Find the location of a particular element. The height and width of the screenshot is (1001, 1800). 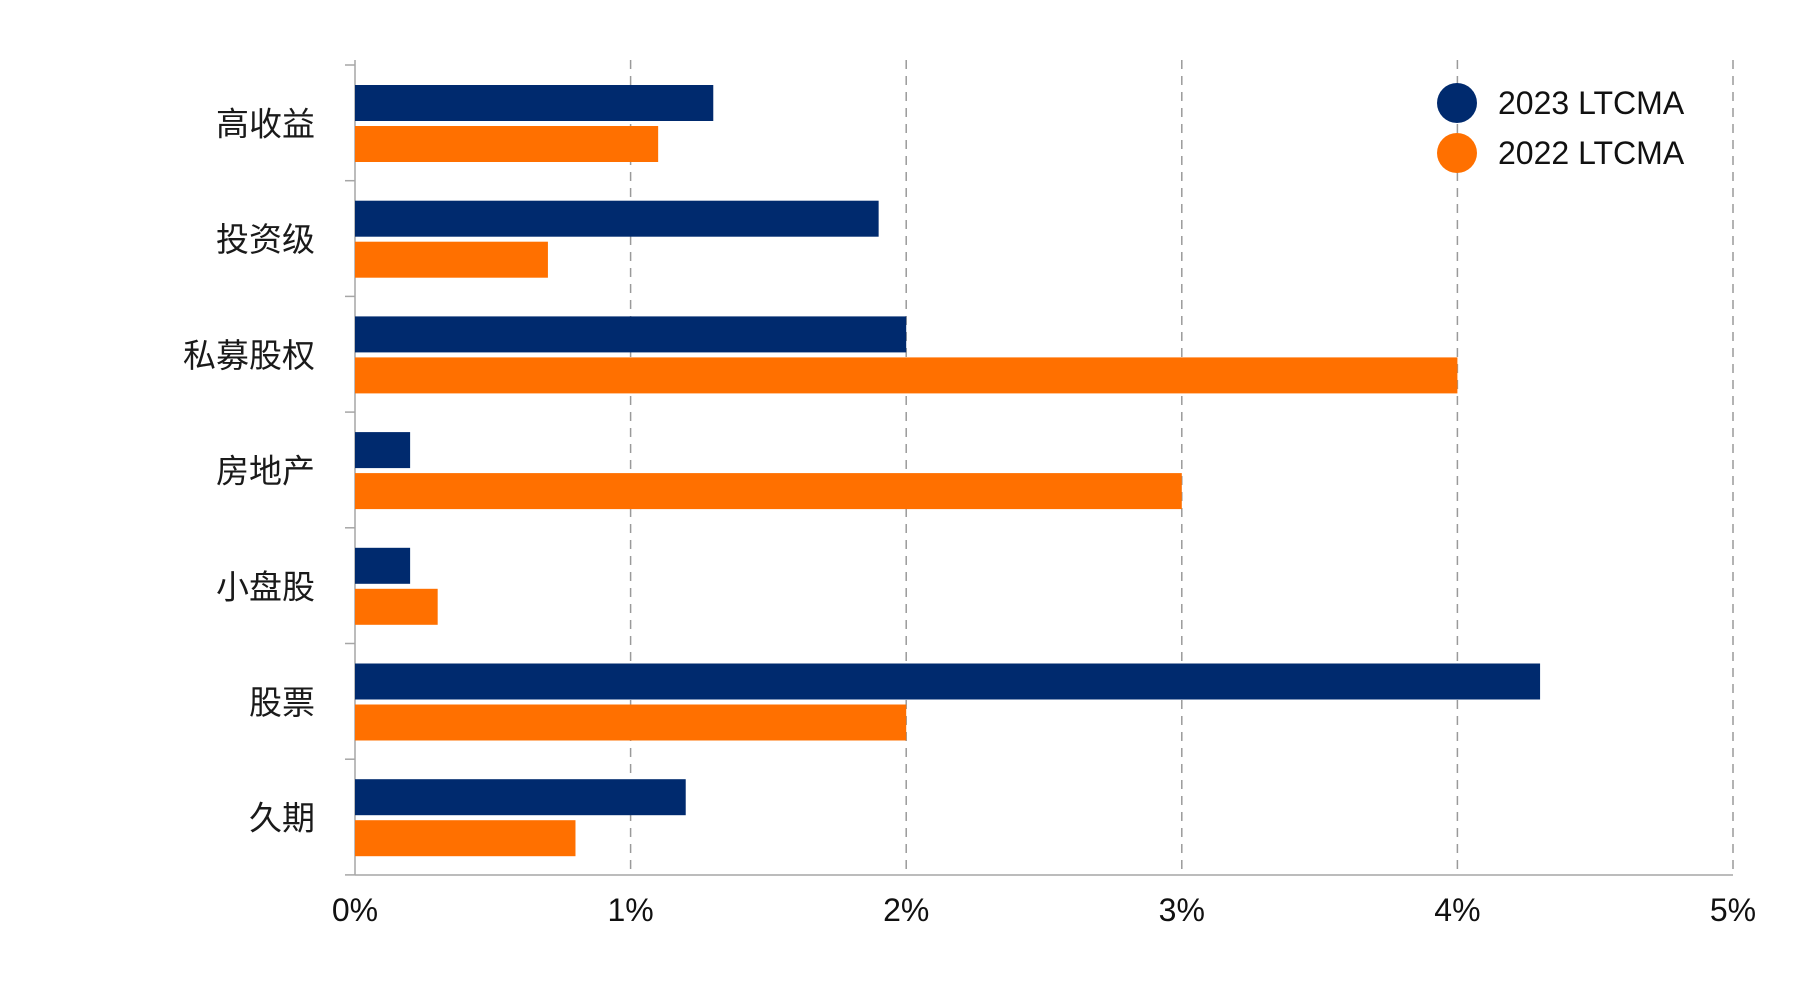

legend-label: 2022 LTCMA is located at coordinates (1591, 153).